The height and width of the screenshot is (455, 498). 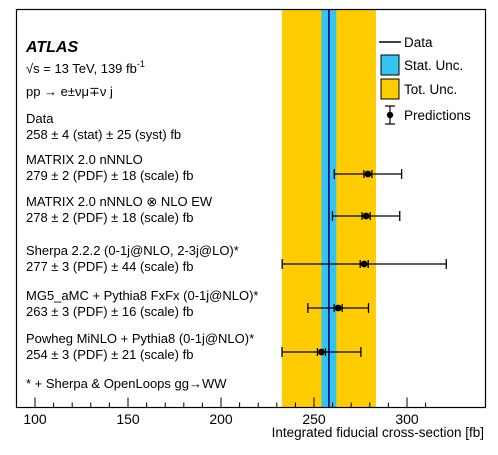 I want to click on data-value-label: 258 ± 4 (stat) ± 25 (syst) fb, so click(x=103, y=134).